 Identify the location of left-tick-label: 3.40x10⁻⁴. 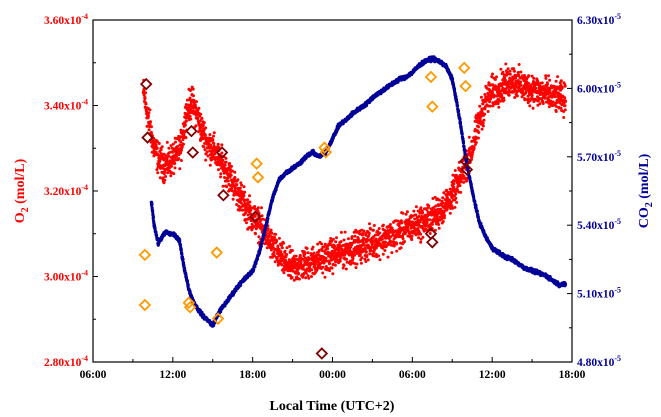
(66, 105).